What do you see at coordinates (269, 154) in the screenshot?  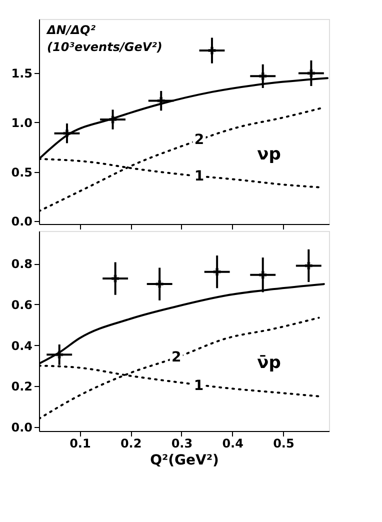 I see `annotation: νp` at bounding box center [269, 154].